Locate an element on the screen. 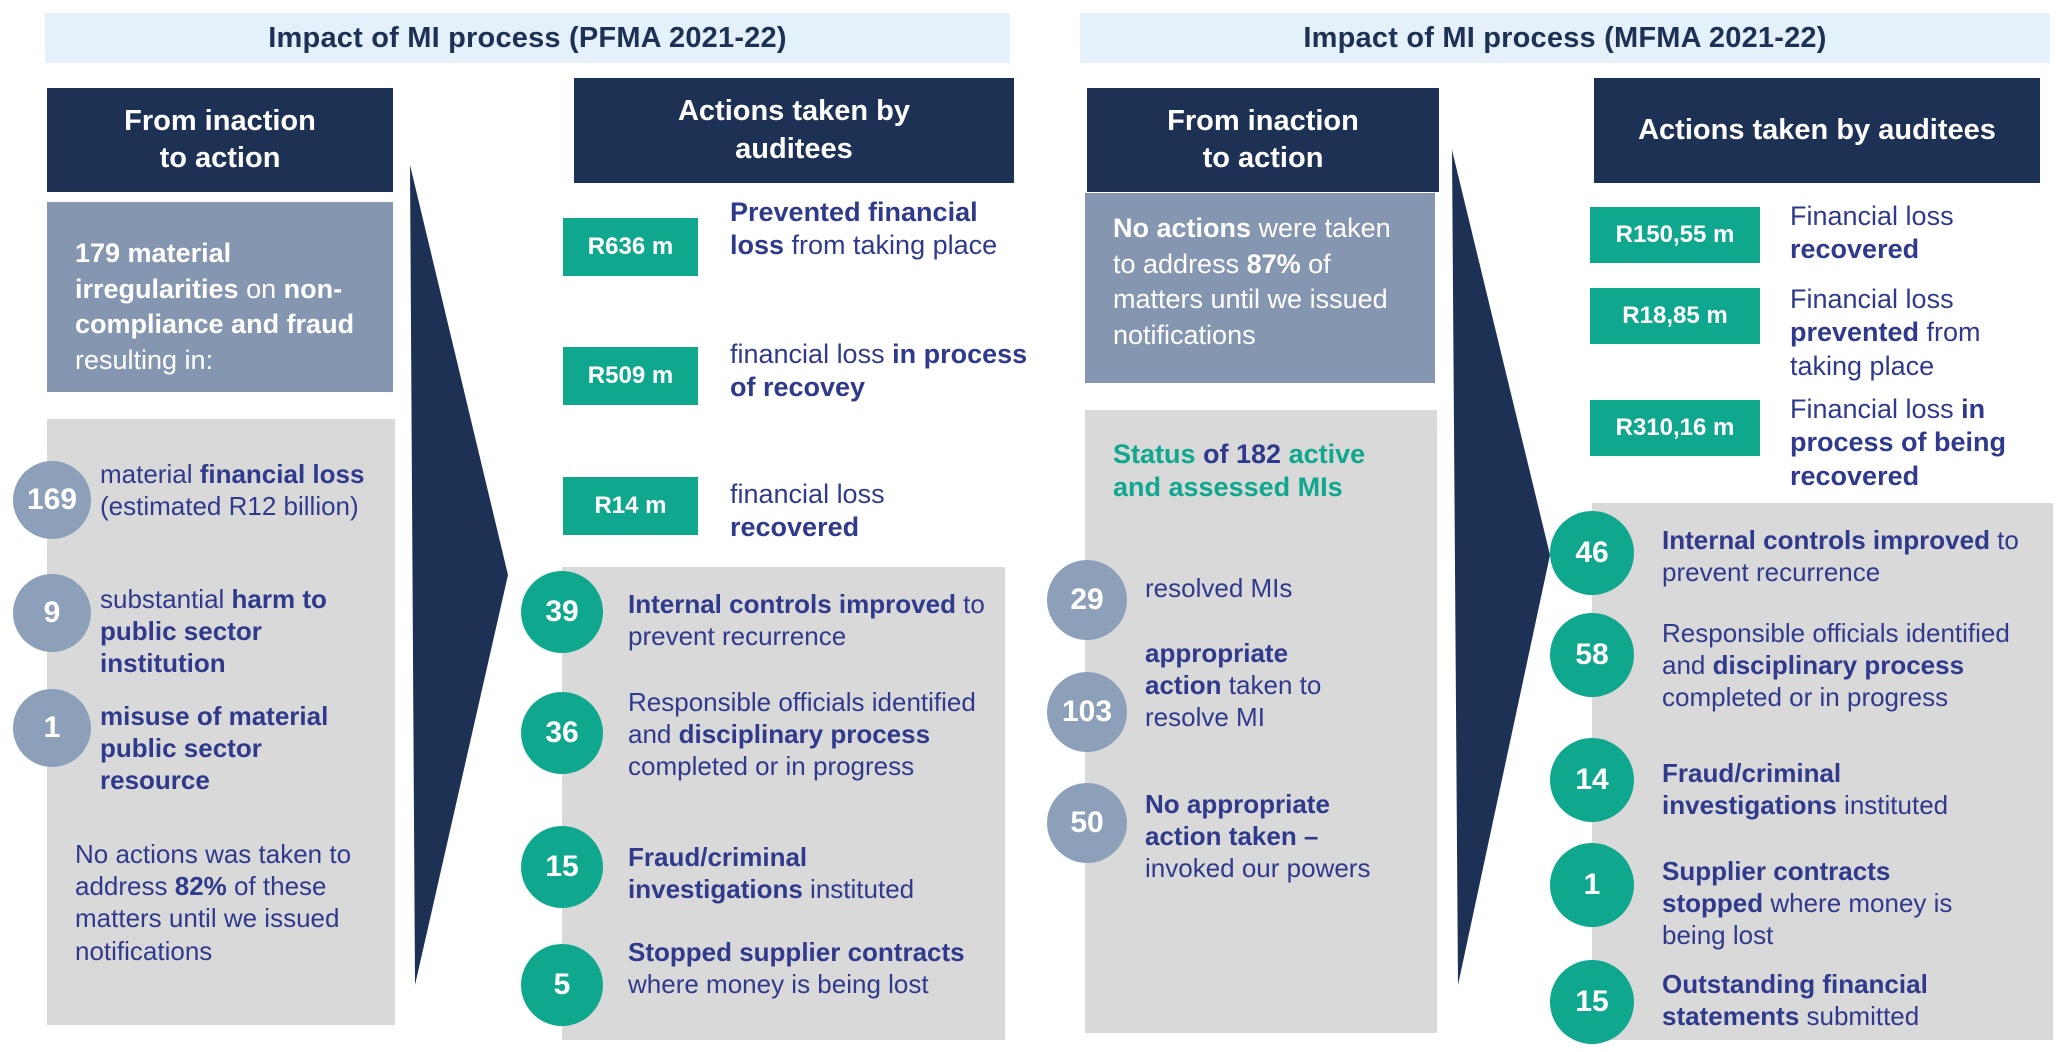  pfma-title-band: Impact of MI process (PFMA 2021-22) is located at coordinates (527, 38).